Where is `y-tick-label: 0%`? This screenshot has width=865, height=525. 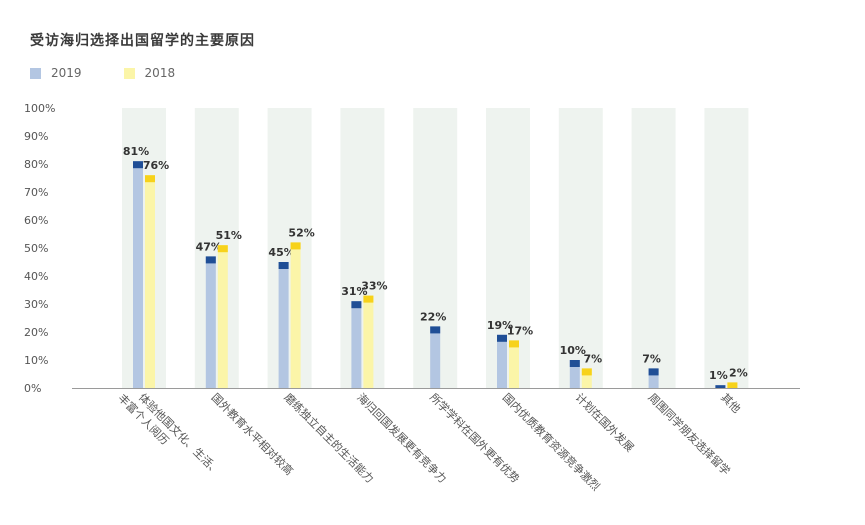
y-tick-label: 0% is located at coordinates (32, 388).